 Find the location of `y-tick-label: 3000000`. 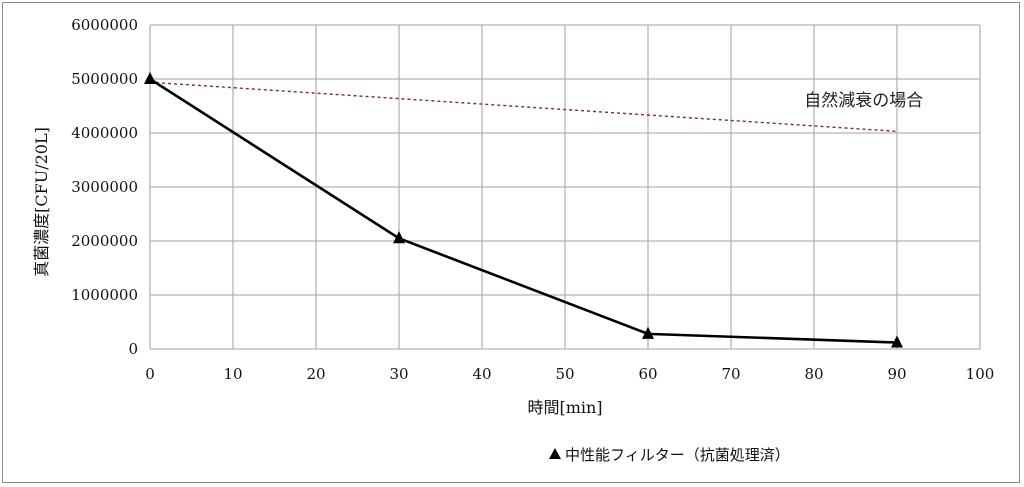

y-tick-label: 3000000 is located at coordinates (104, 187).